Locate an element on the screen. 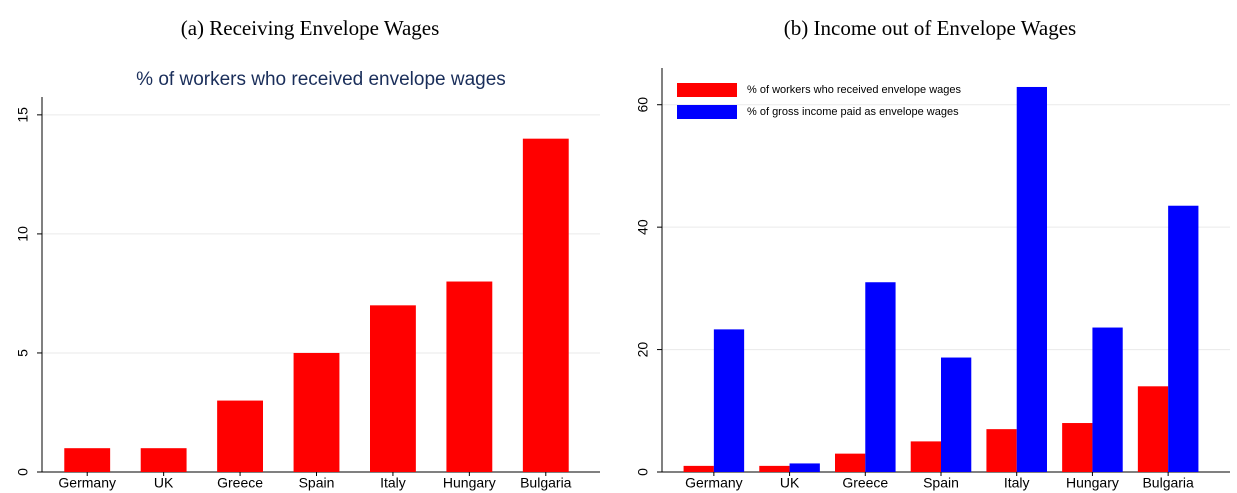 Image resolution: width=1237 pixels, height=493 pixels. plot-title: % of workers who received envelope wages is located at coordinates (321, 79).